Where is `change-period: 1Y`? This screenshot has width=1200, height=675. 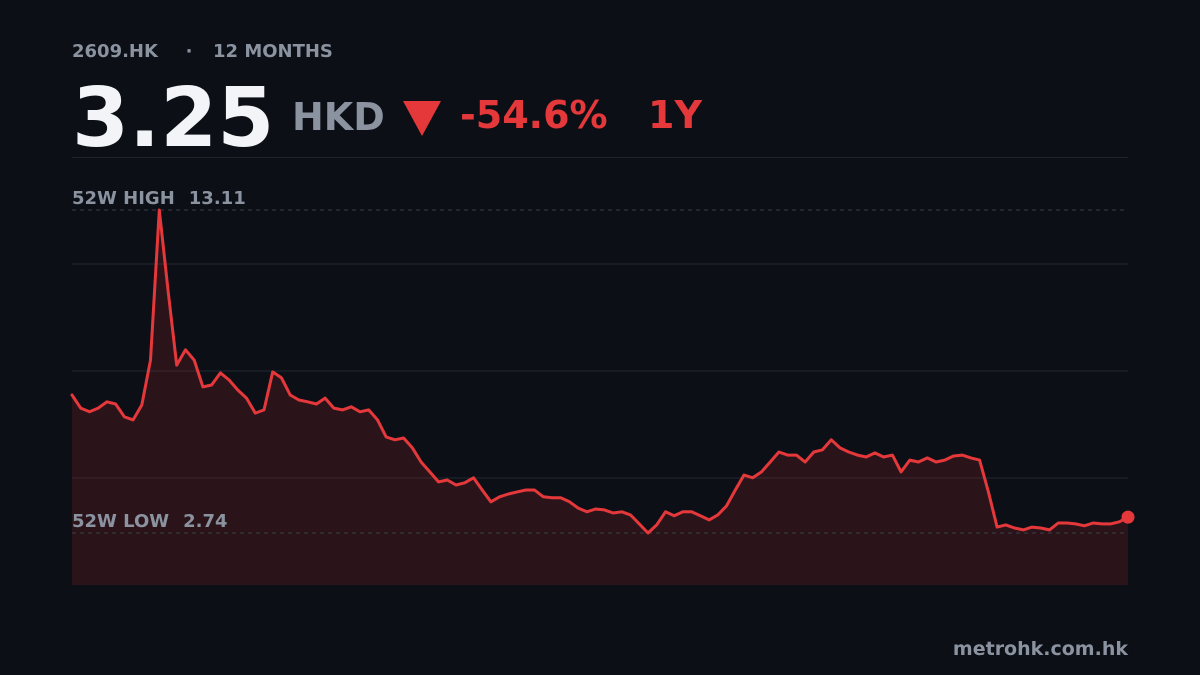
change-period: 1Y is located at coordinates (675, 115).